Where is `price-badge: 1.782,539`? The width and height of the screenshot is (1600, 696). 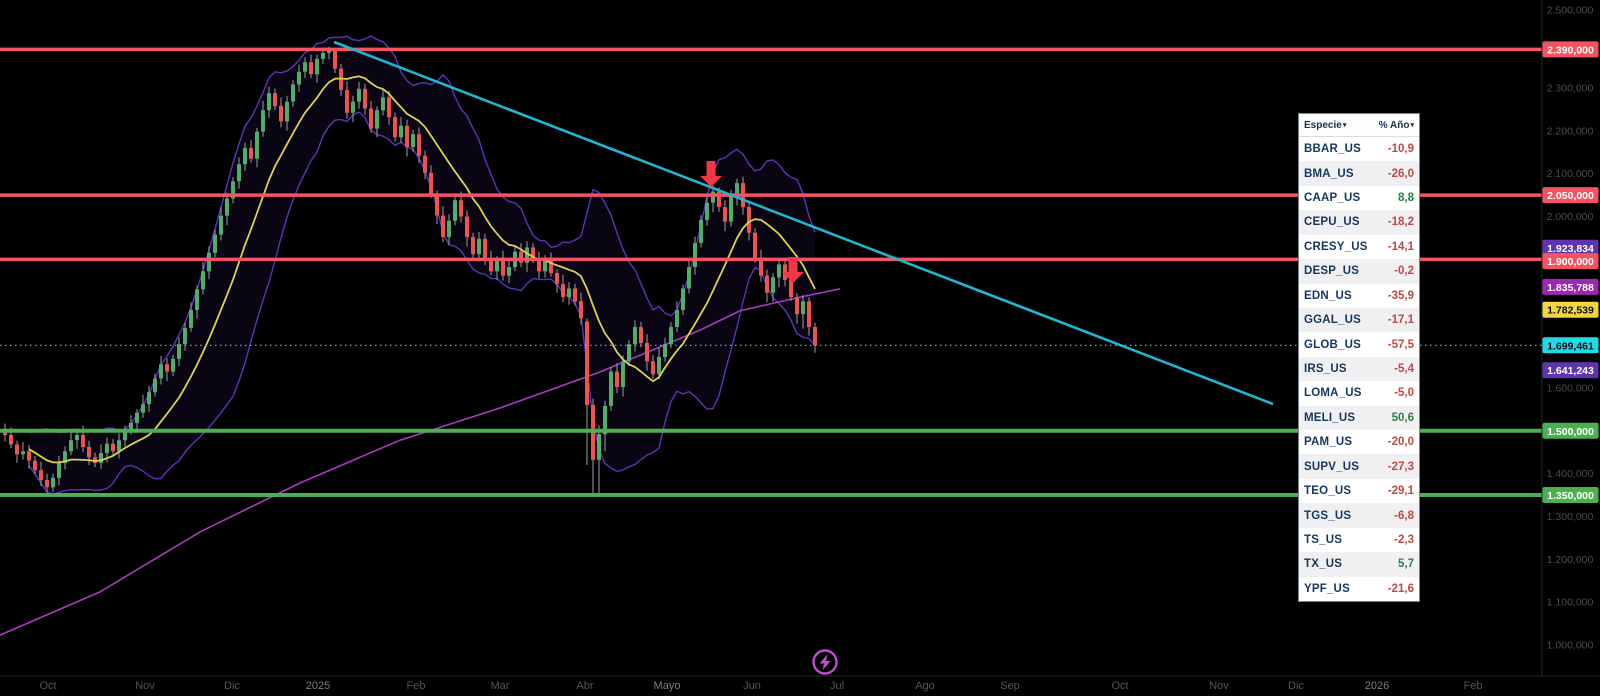 price-badge: 1.782,539 is located at coordinates (1570, 309).